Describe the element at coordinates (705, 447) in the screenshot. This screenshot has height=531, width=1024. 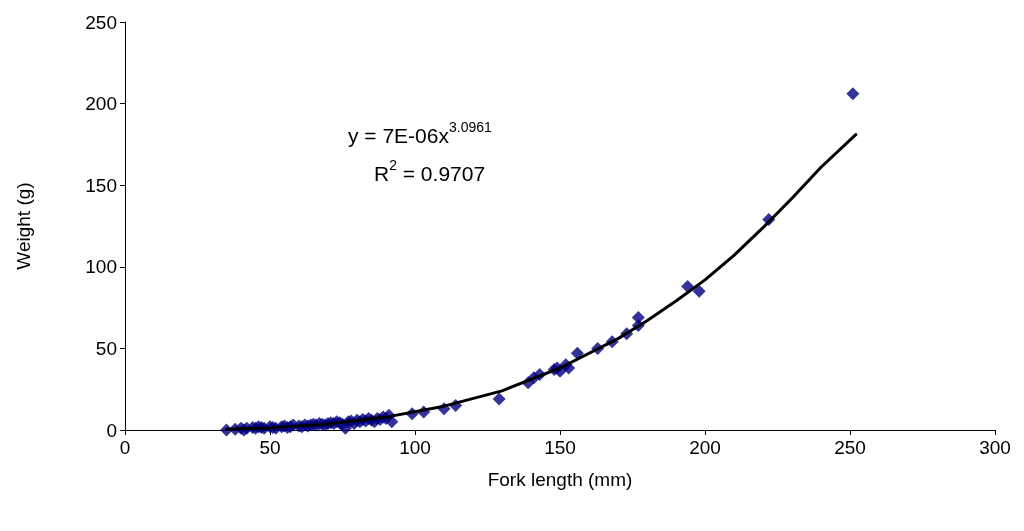
I see `x-tick-label: 200` at that location.